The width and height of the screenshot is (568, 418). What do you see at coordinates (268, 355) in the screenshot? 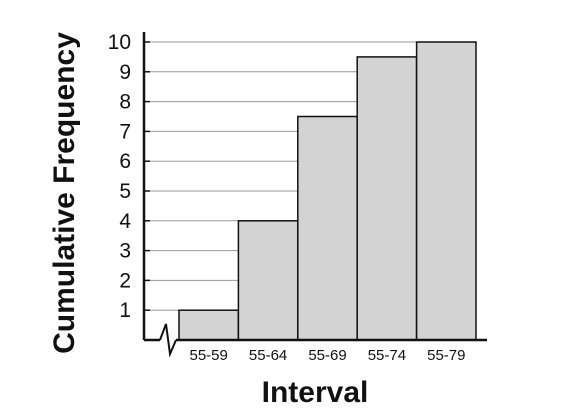
I see `x-tick-label: 55-64` at bounding box center [268, 355].